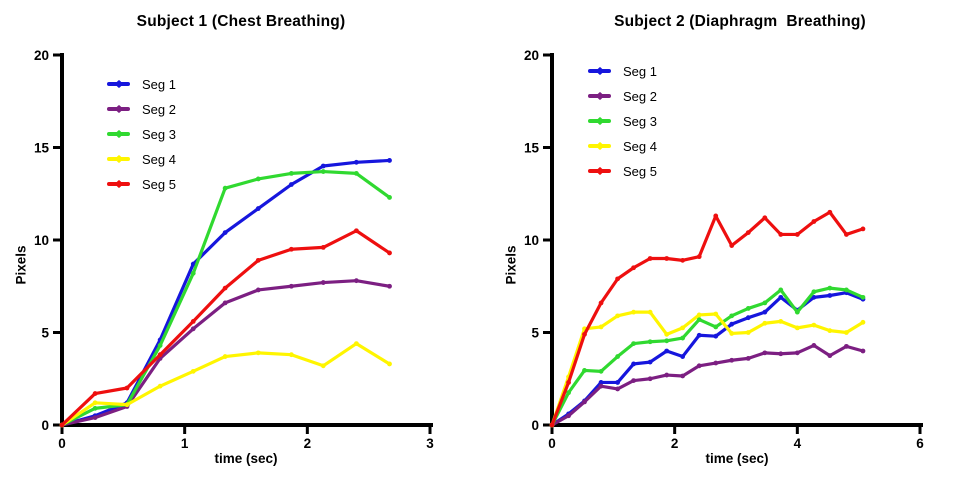 Image resolution: width=965 pixels, height=486 pixels. What do you see at coordinates (185, 443) in the screenshot?
I see `x-tick-label: 1` at bounding box center [185, 443].